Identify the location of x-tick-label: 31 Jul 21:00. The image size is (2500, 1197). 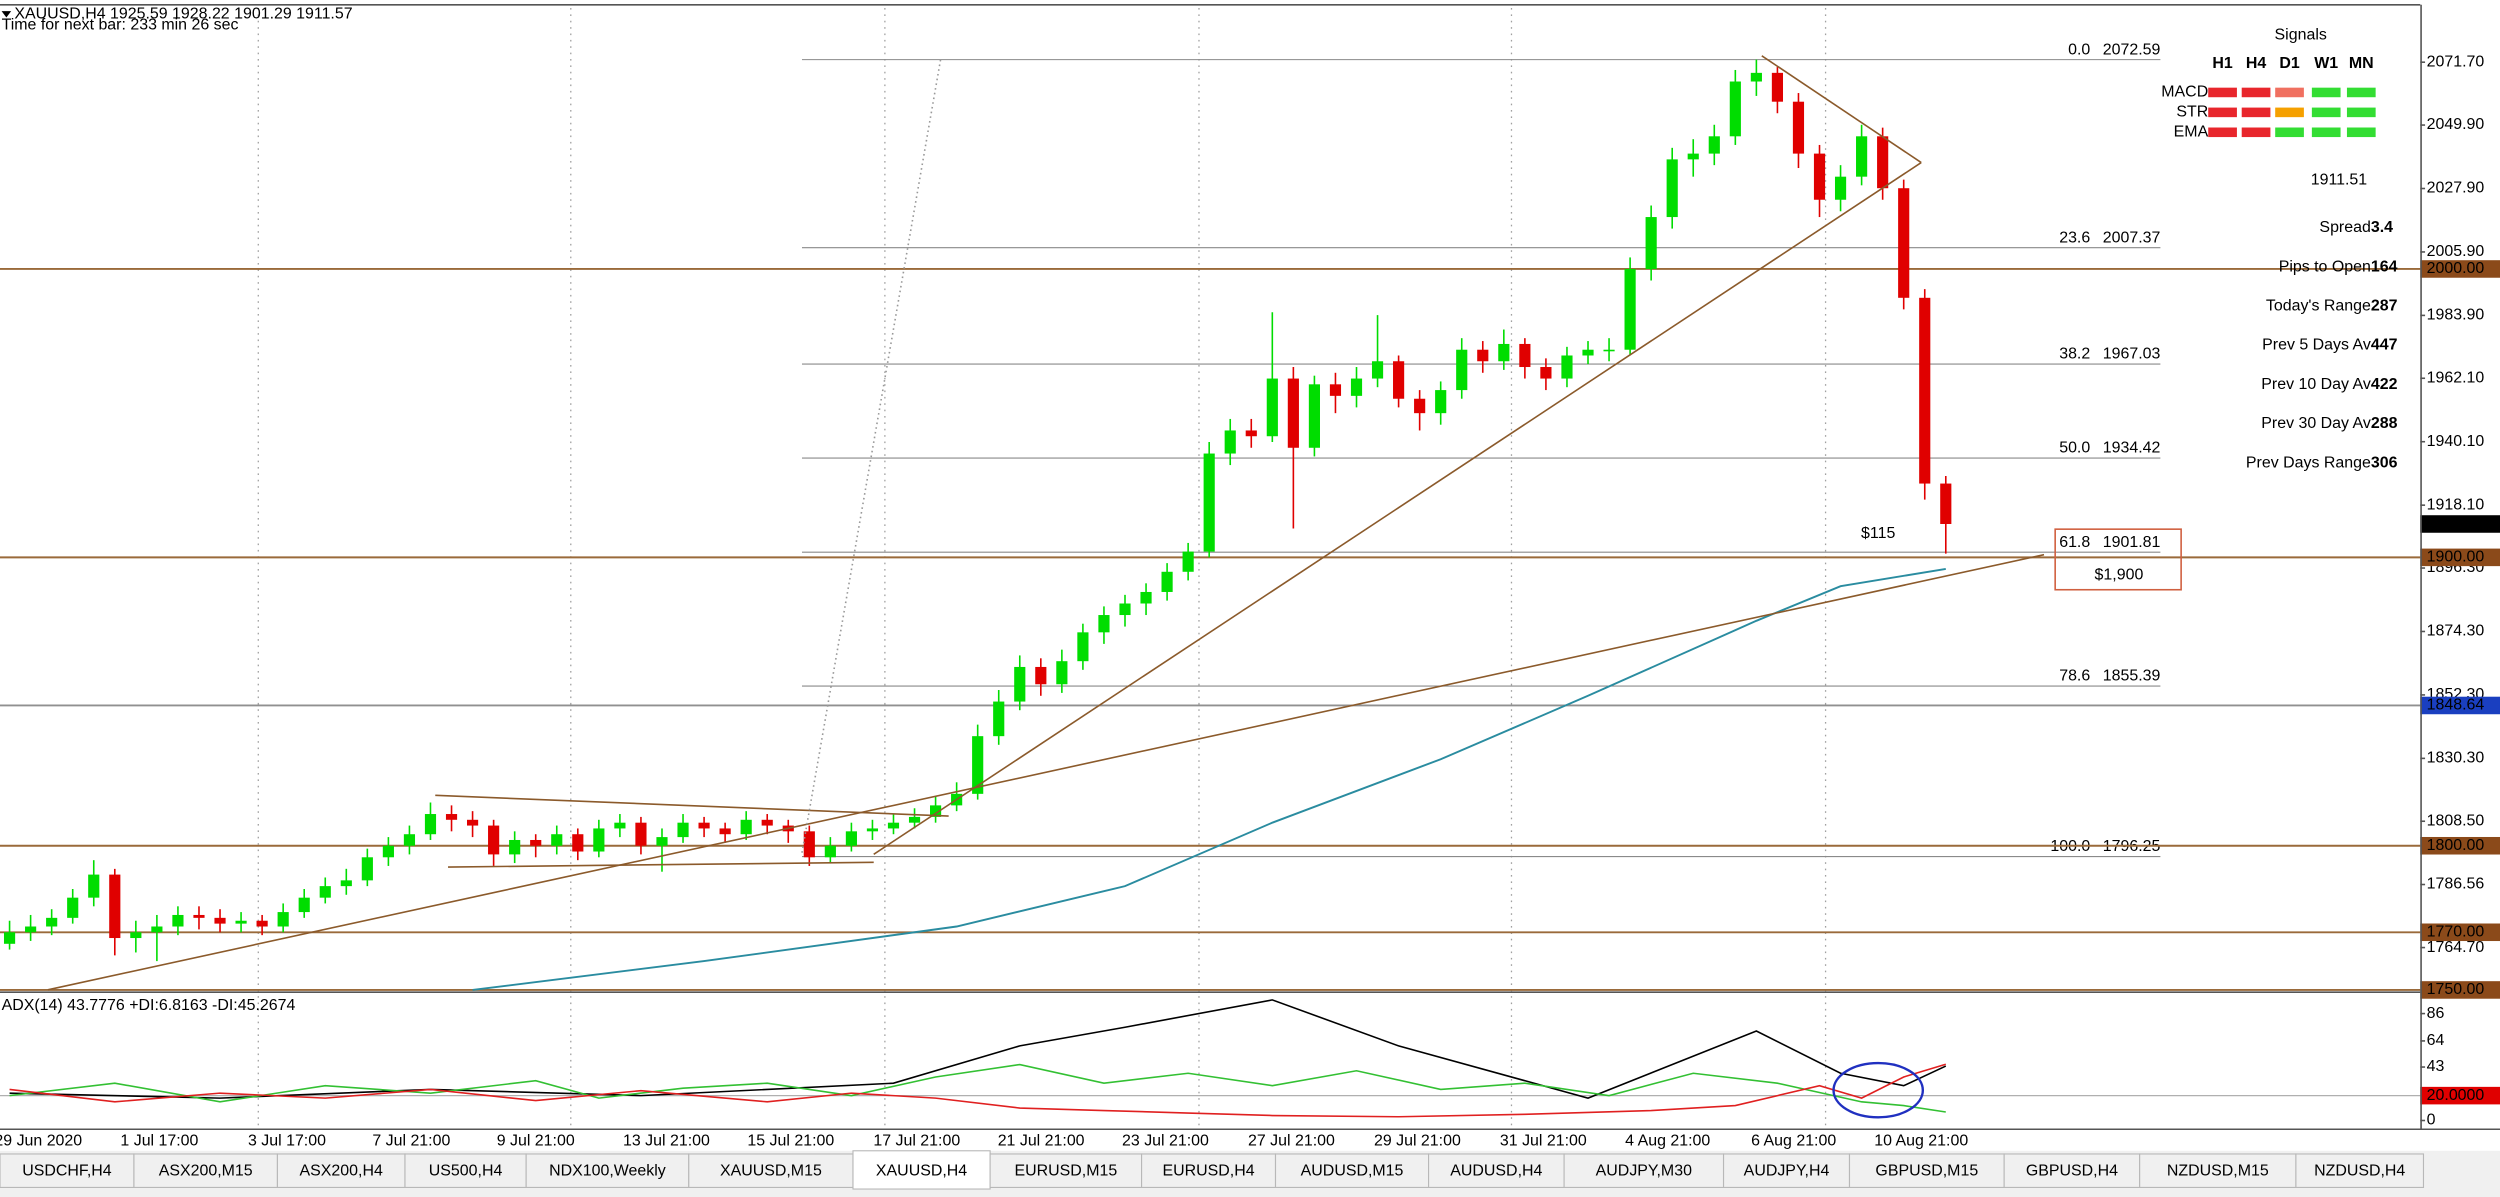
(1543, 1140).